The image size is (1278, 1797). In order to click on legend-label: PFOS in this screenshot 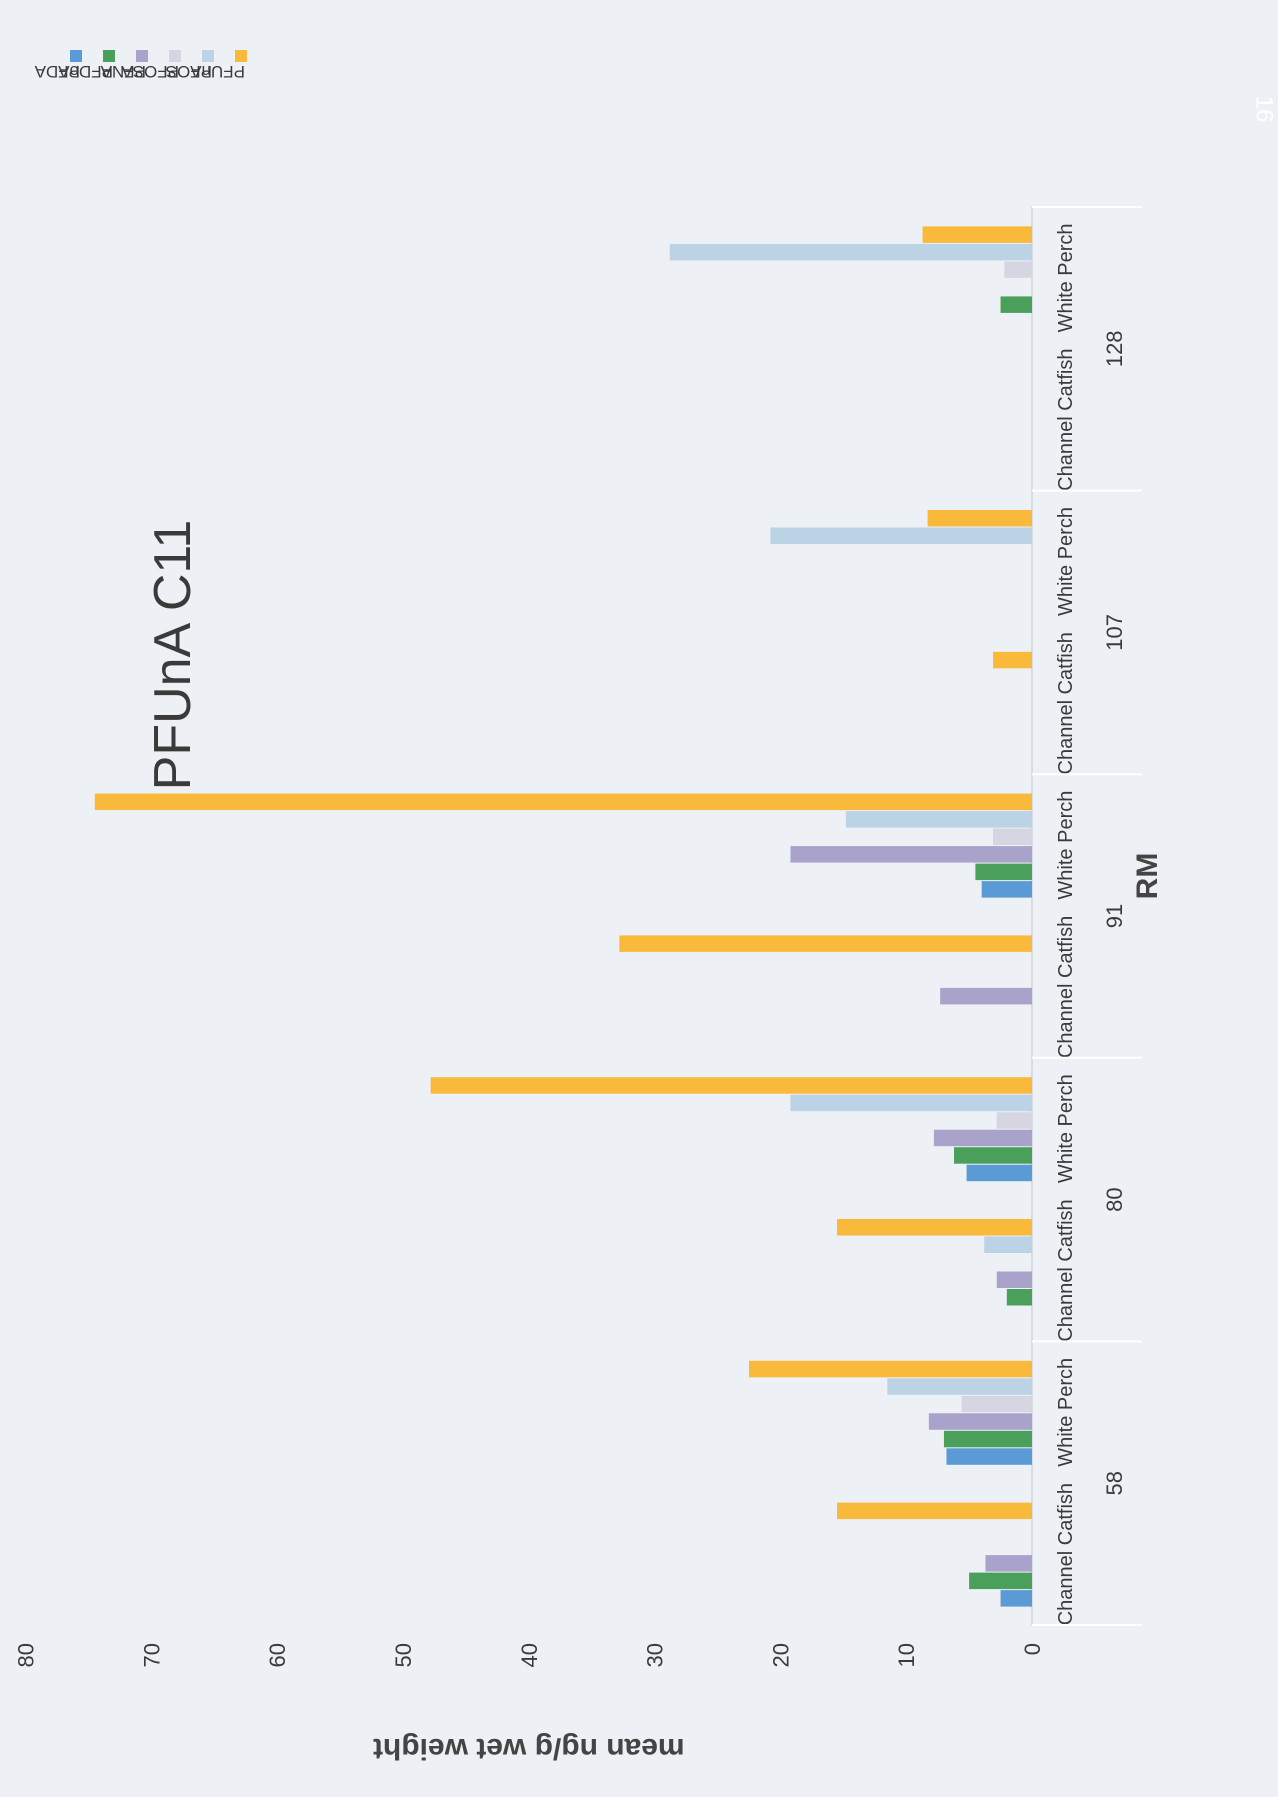, I will do `click(189, 71)`.